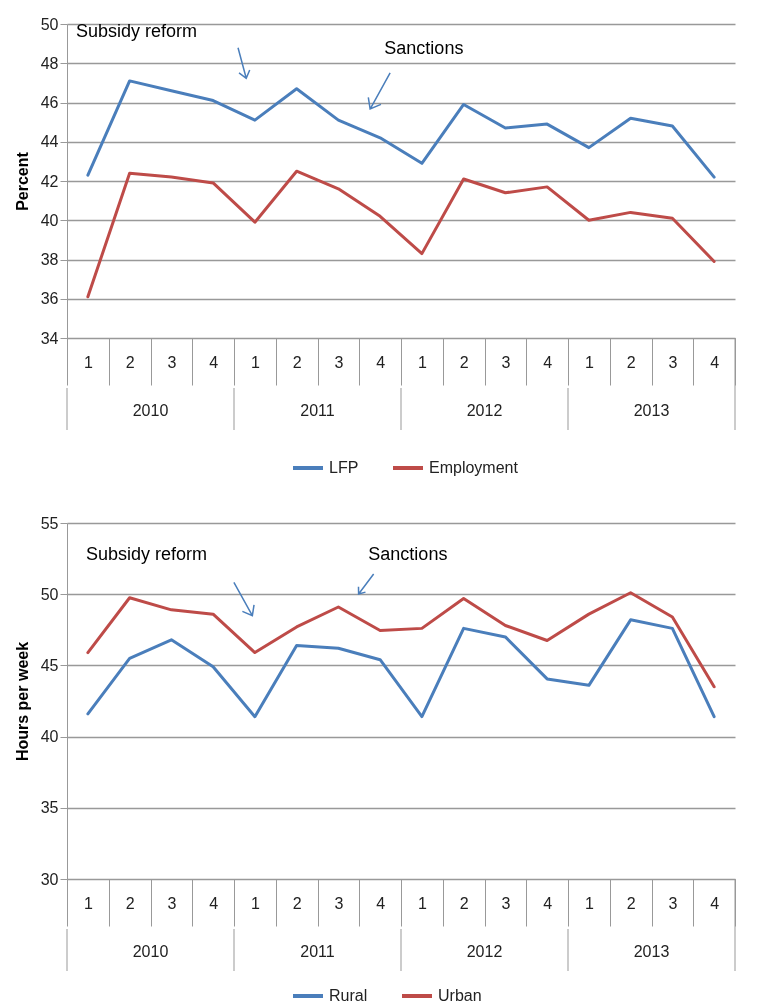 This screenshot has height=1004, width=769. I want to click on legend-label: Rural, so click(348, 995).